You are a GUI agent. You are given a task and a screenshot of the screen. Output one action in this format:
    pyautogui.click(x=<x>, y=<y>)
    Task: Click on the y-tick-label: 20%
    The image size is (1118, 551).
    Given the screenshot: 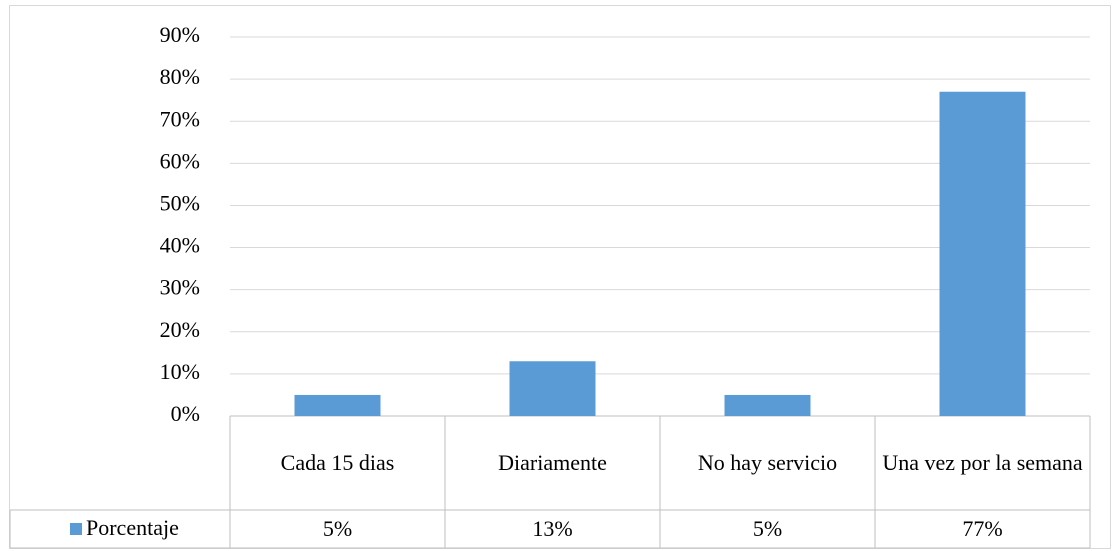 What is the action you would take?
    pyautogui.click(x=180, y=329)
    